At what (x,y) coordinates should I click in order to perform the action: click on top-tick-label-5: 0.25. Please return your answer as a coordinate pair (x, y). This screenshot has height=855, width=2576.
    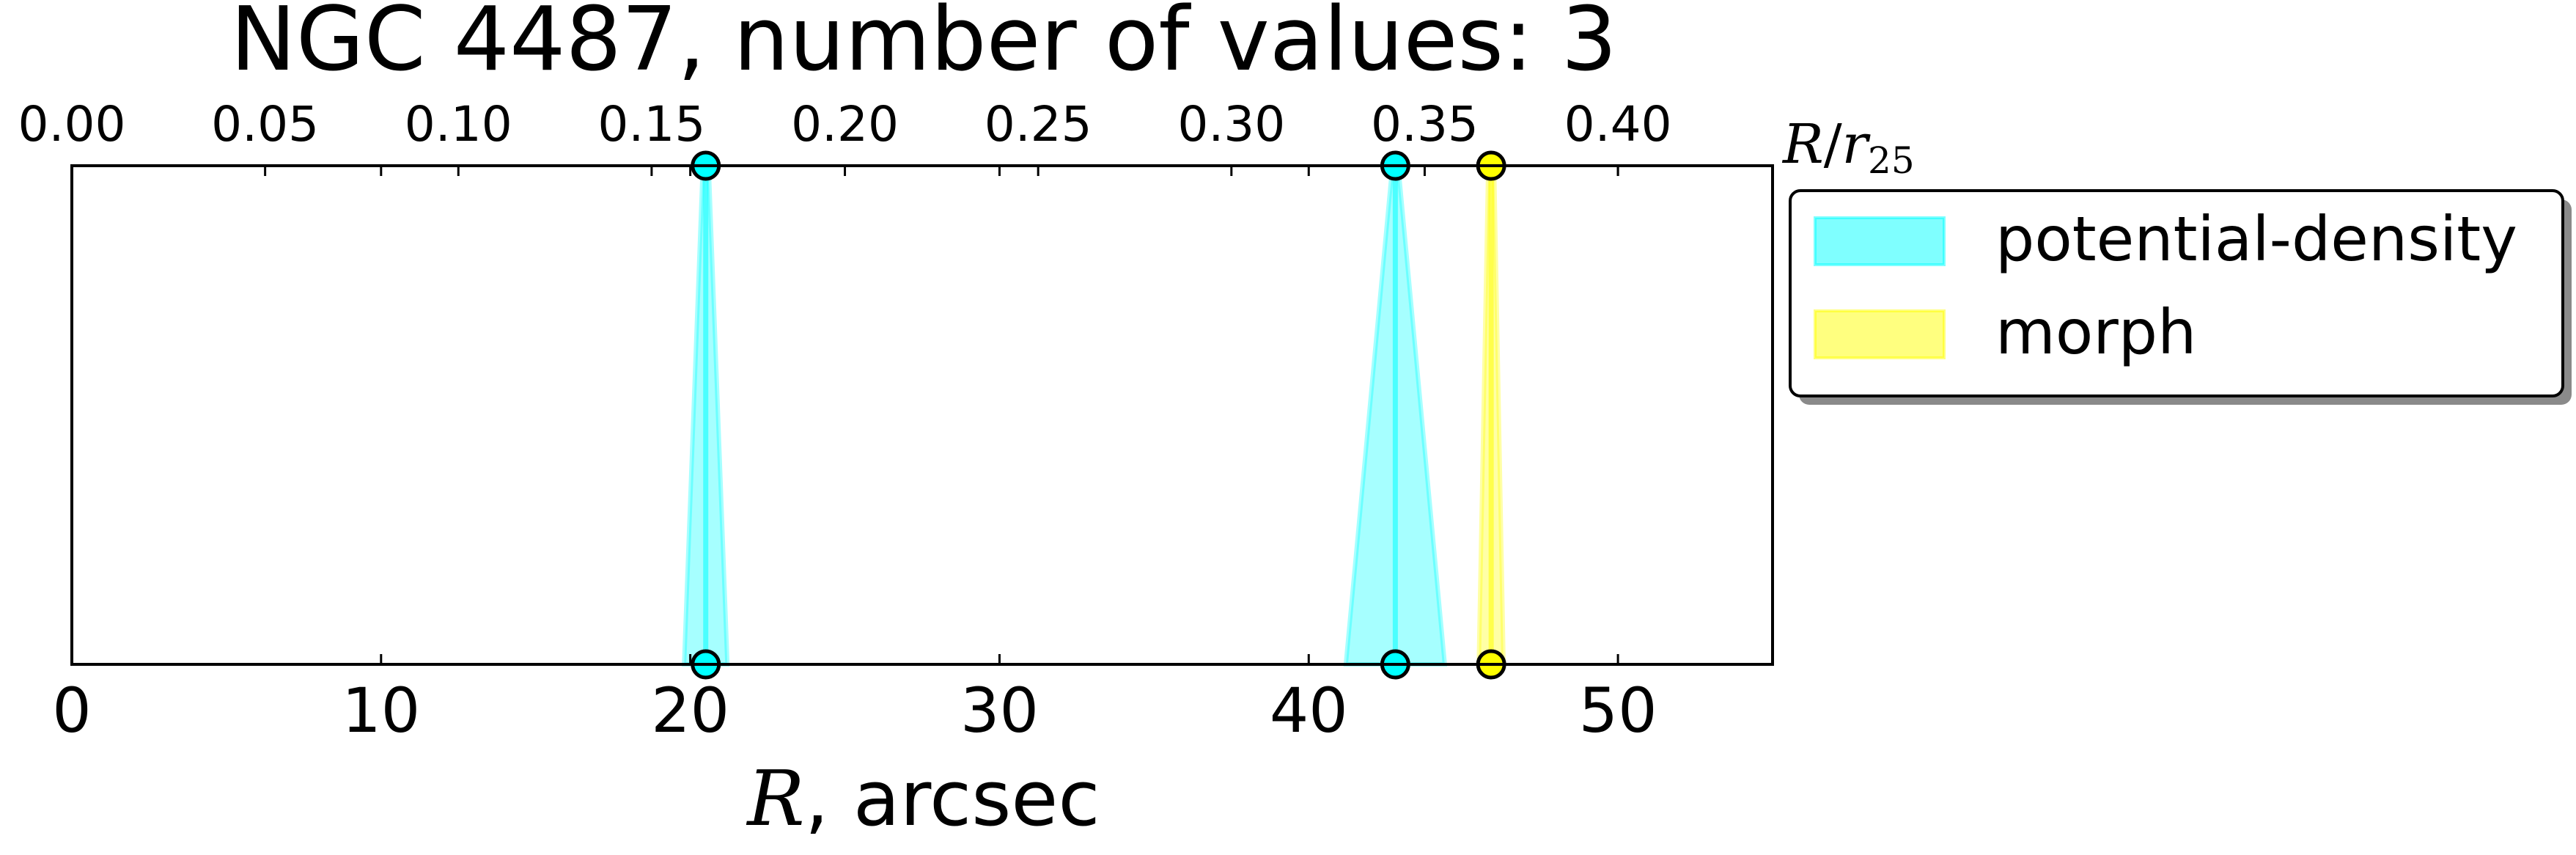
    Looking at the image, I should click on (1038, 124).